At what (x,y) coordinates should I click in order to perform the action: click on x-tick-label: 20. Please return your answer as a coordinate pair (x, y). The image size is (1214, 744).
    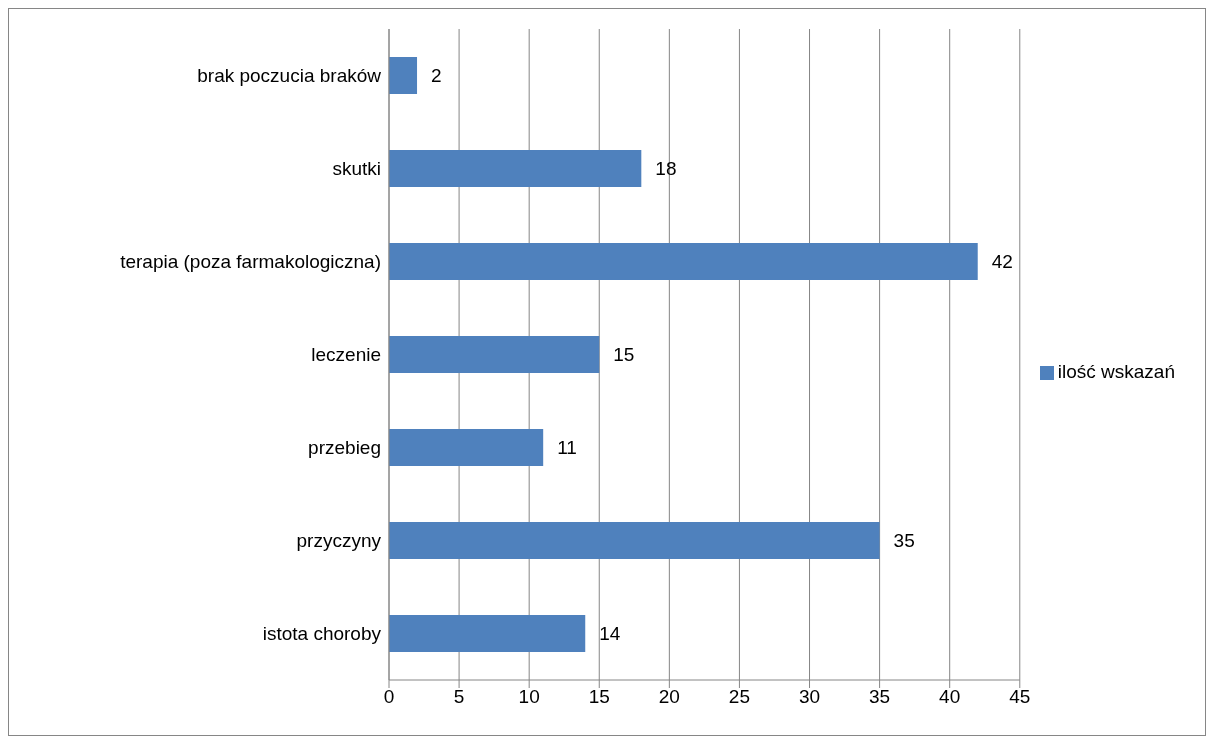
    Looking at the image, I should click on (669, 697).